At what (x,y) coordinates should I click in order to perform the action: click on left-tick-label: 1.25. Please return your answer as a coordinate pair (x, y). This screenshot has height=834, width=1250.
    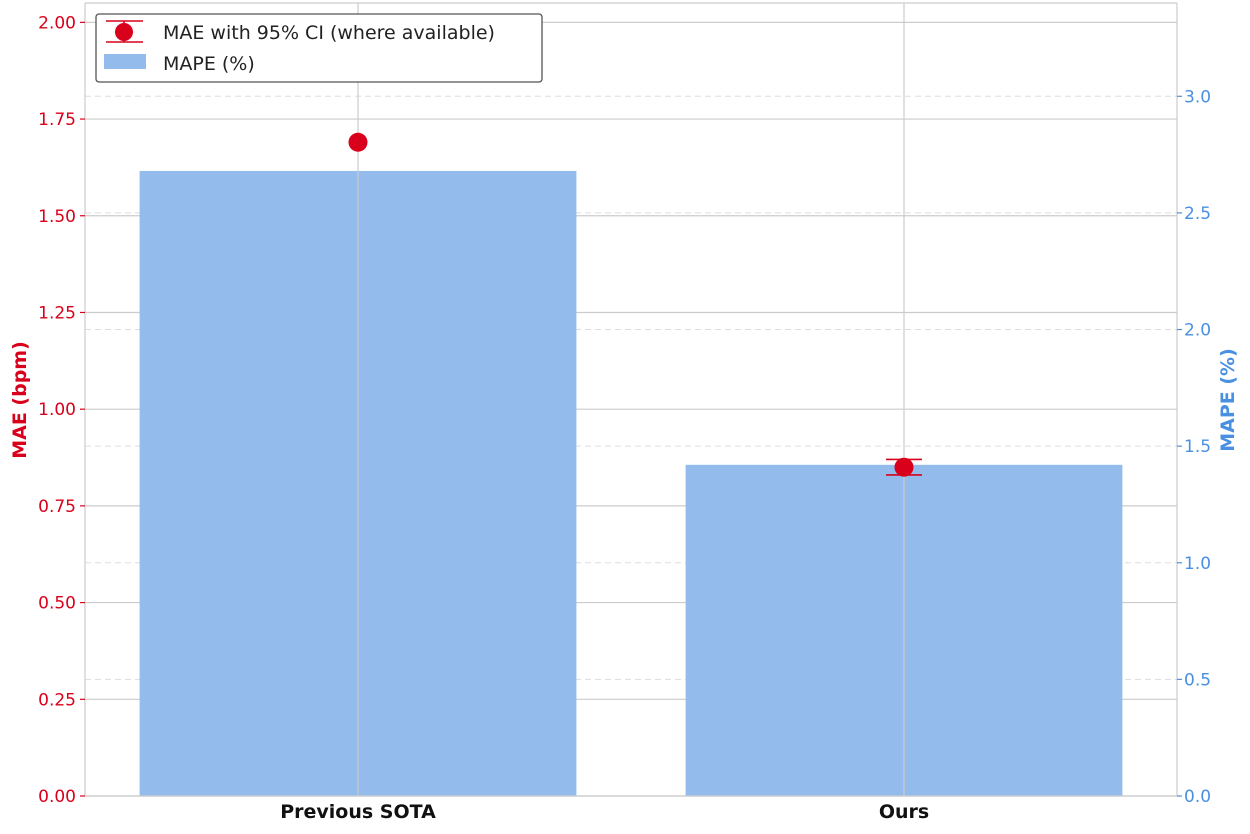
    Looking at the image, I should click on (57, 313).